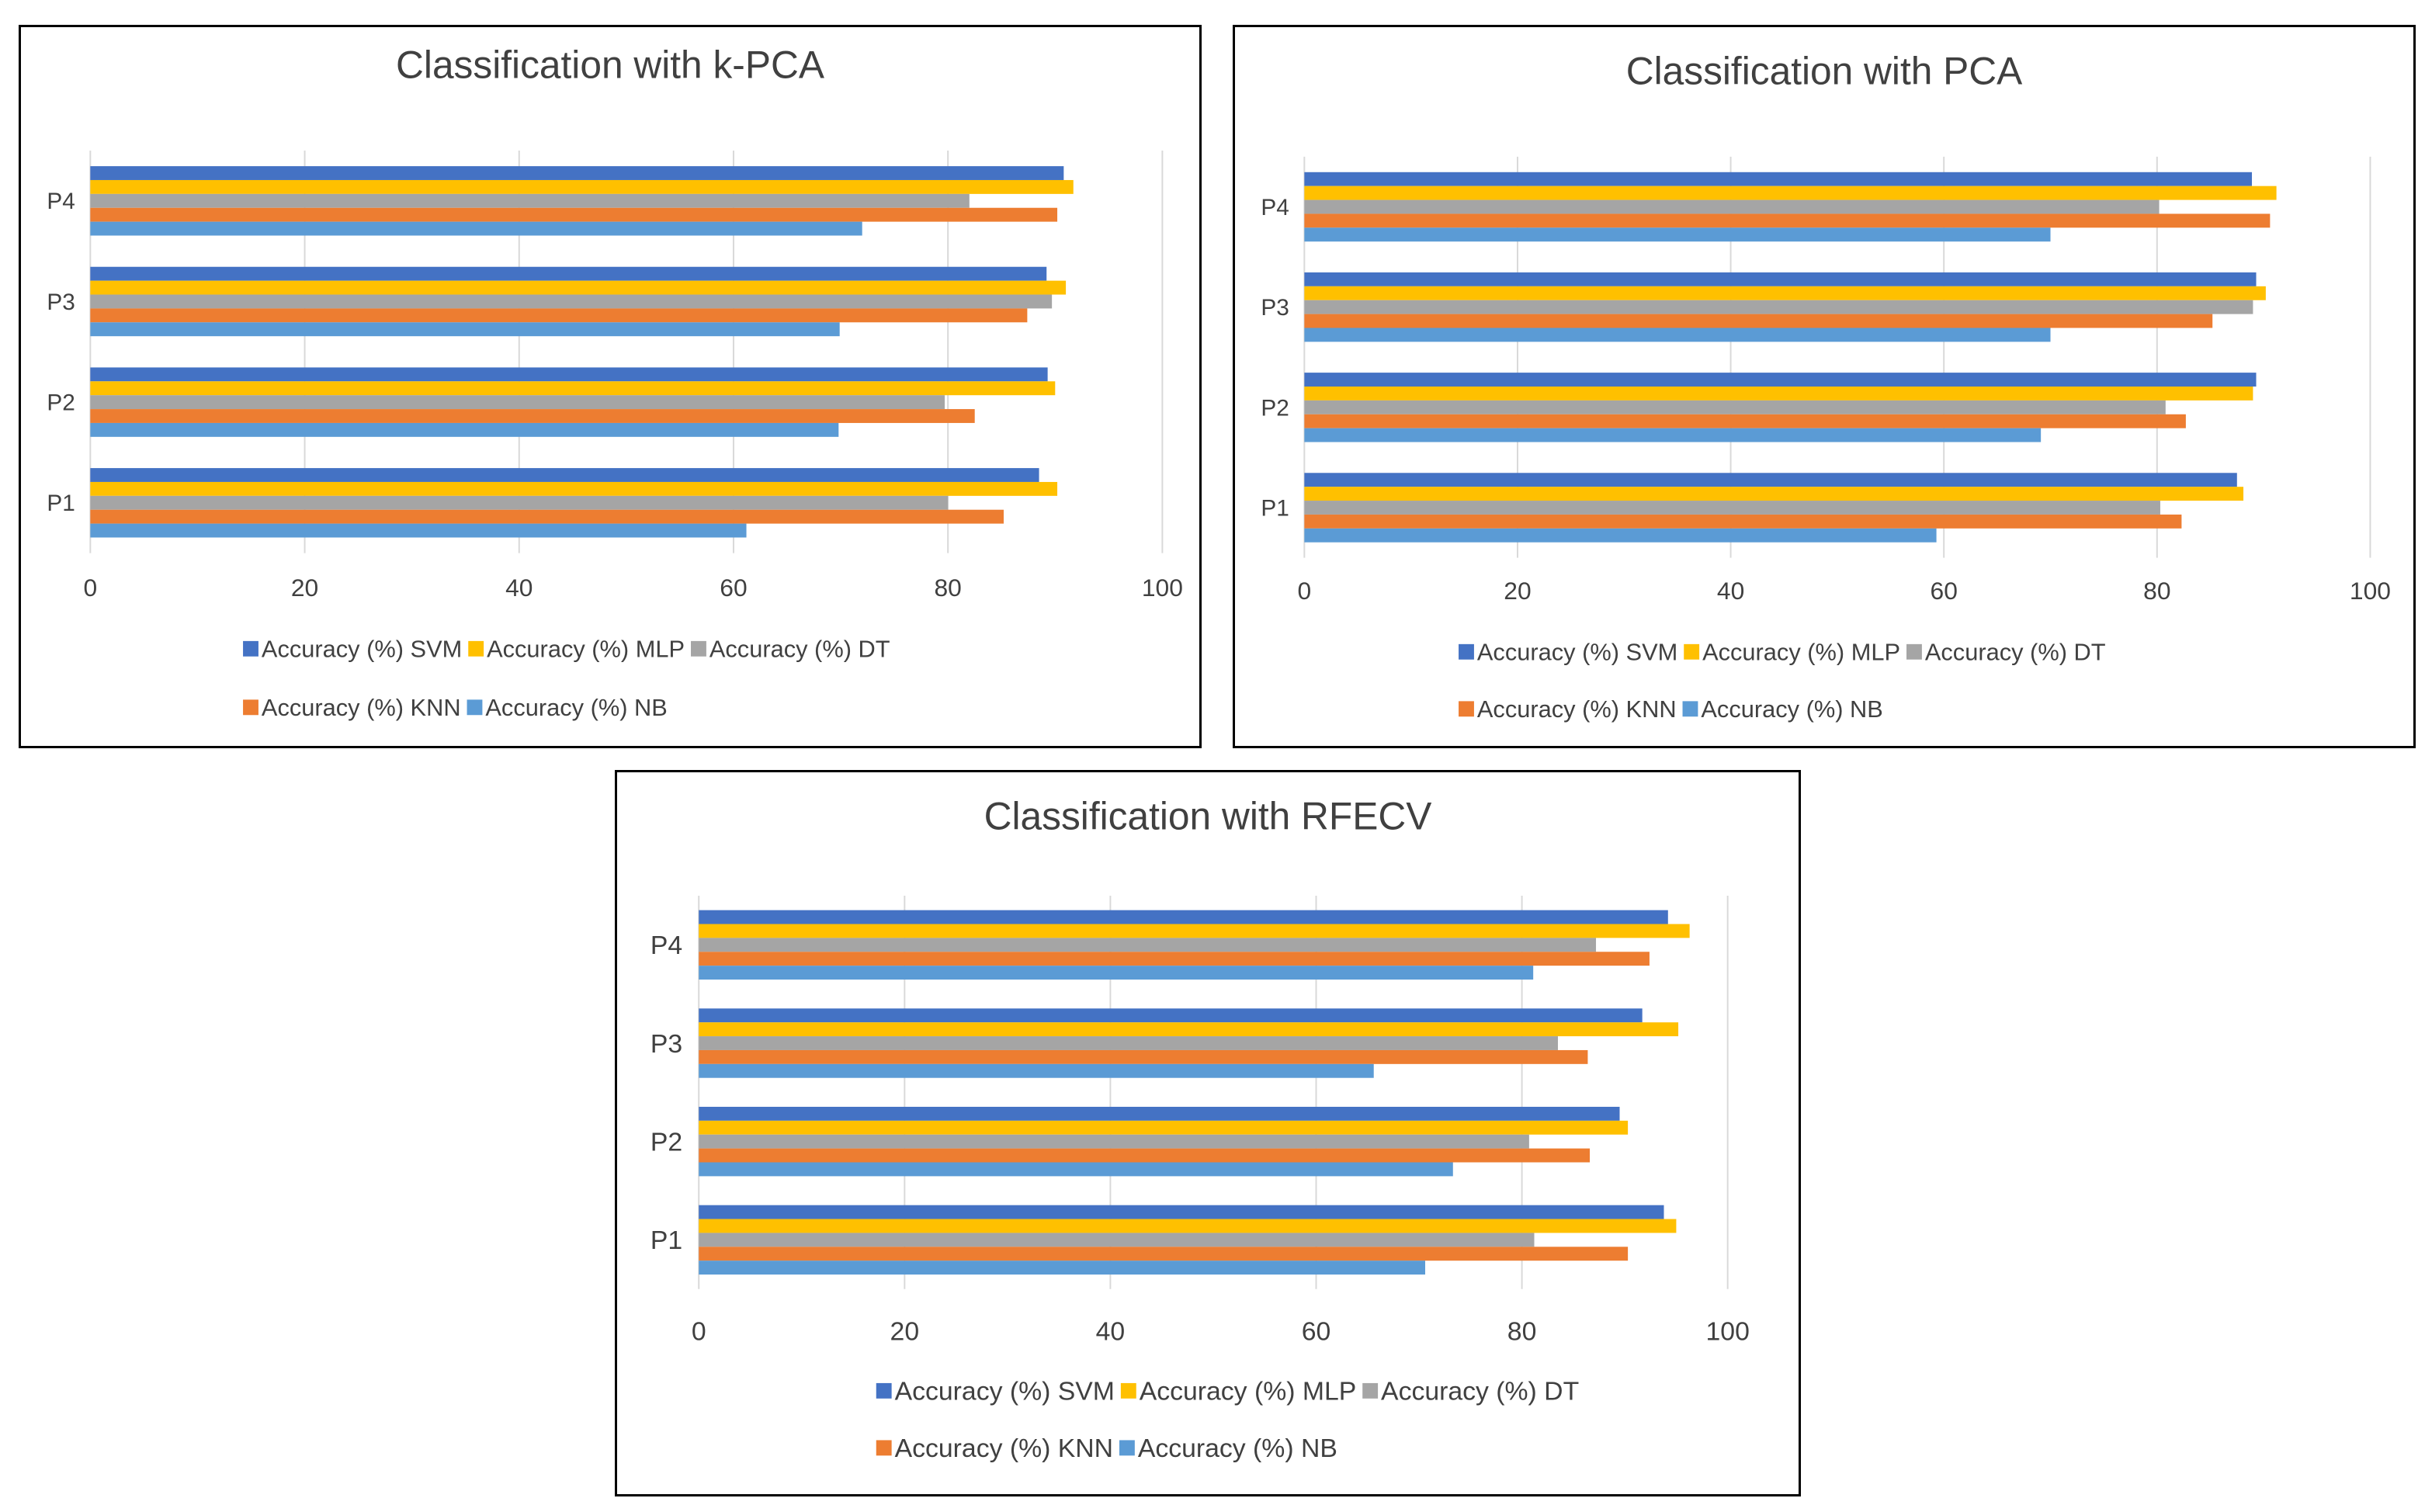 This screenshot has width=2425, height=1512. What do you see at coordinates (1248, 1391) in the screenshot?
I see `legend-label: Accuracy (%) MLP` at bounding box center [1248, 1391].